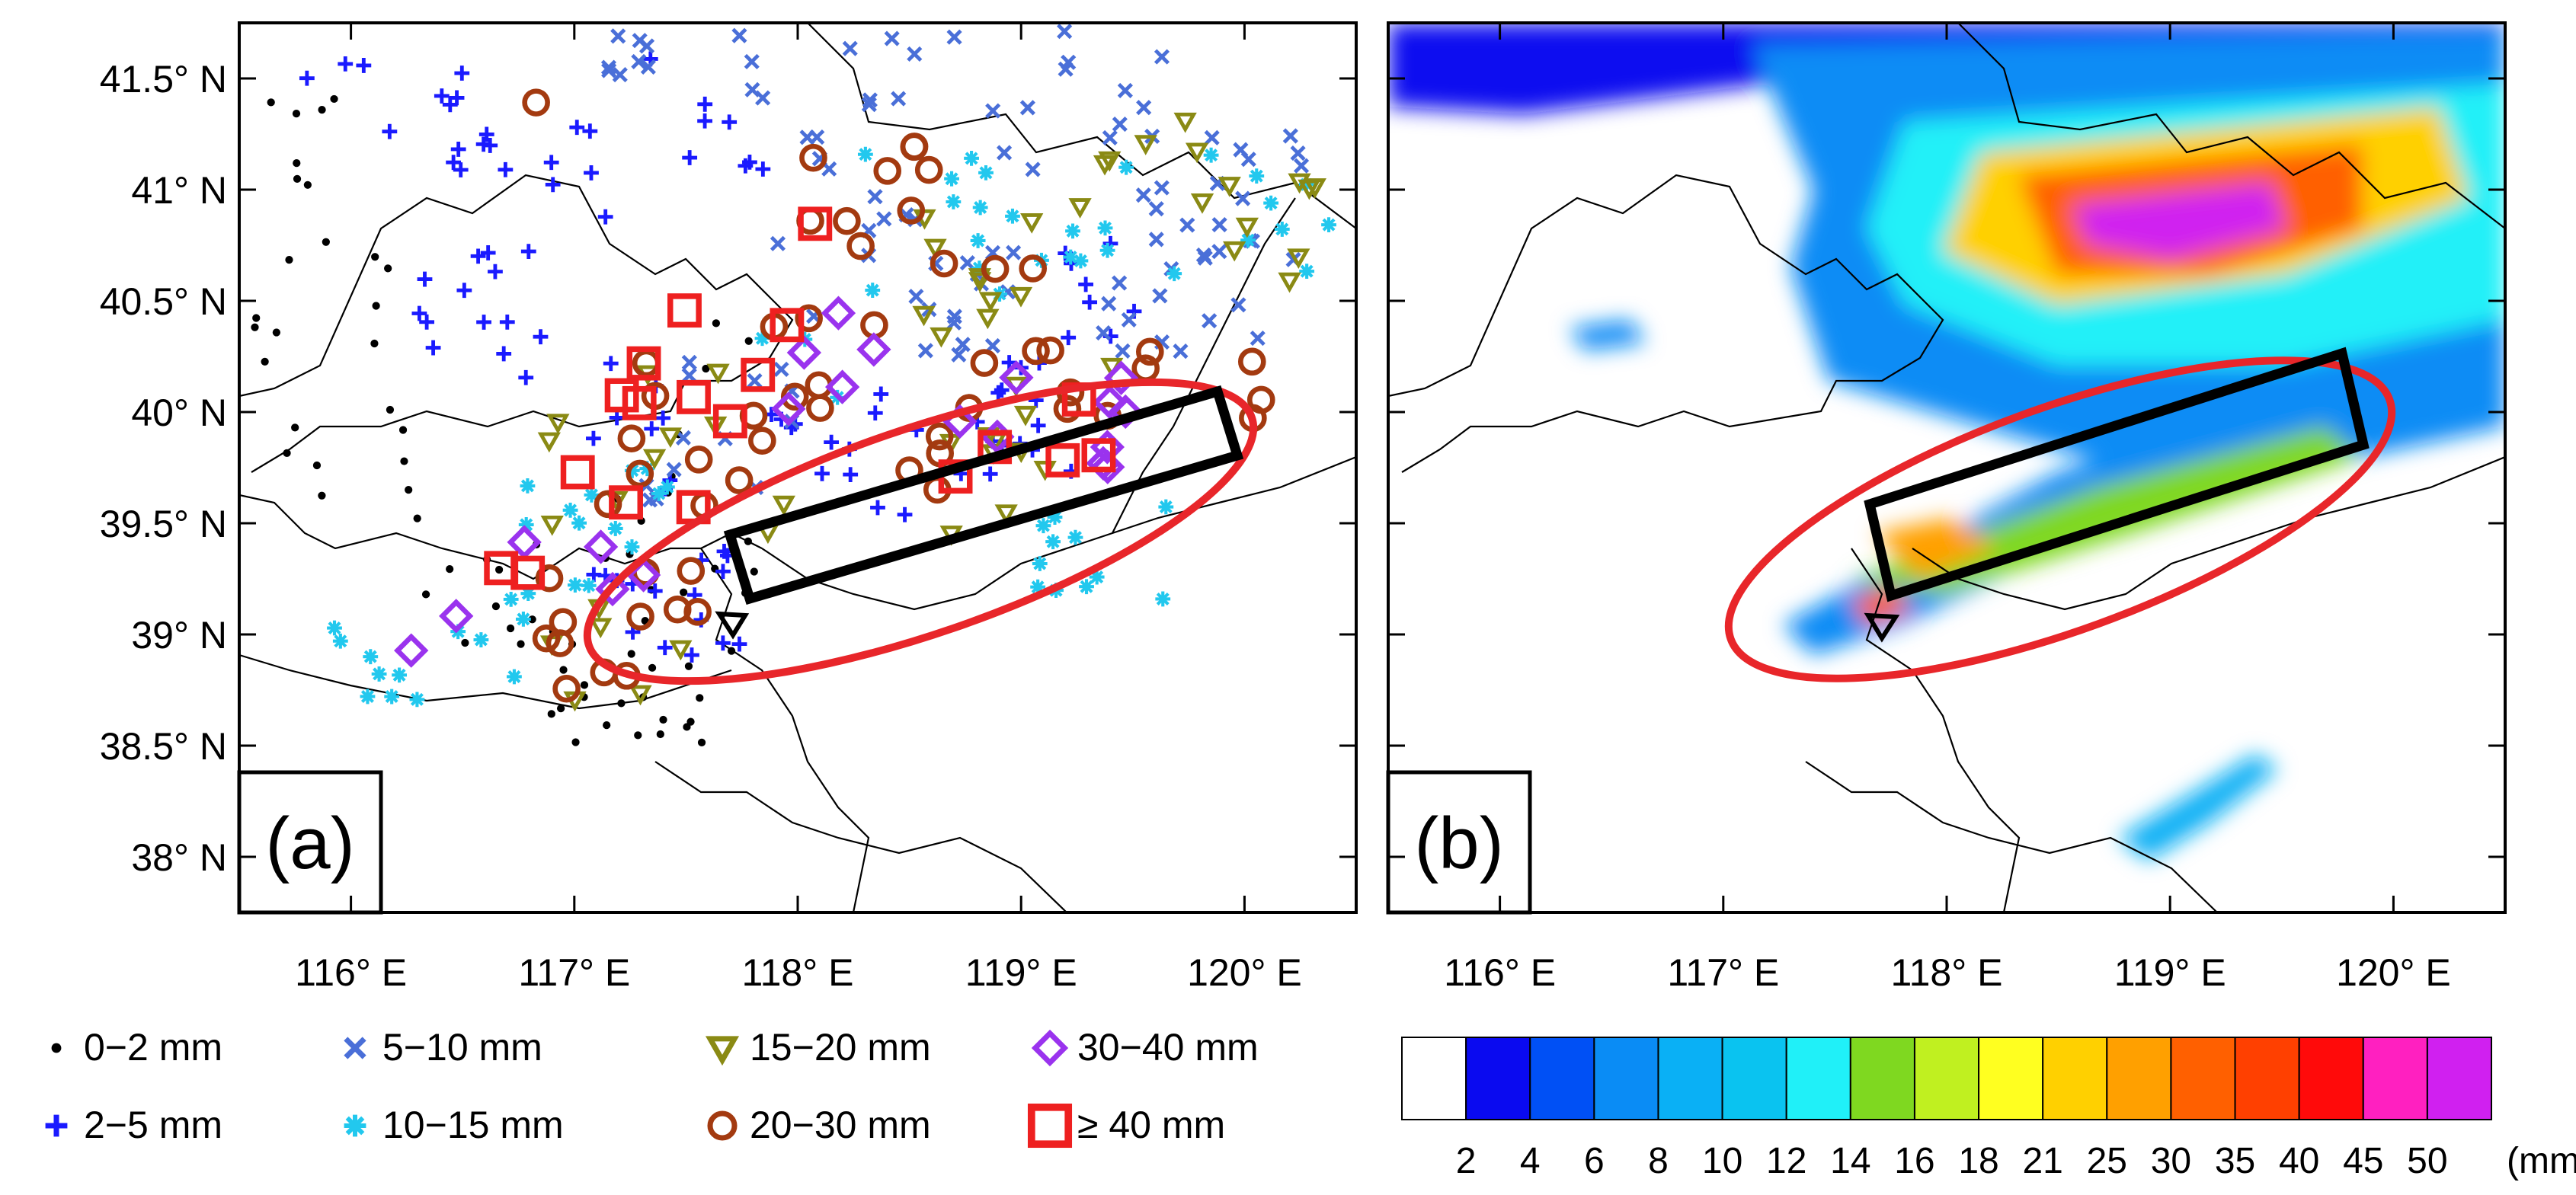 The height and width of the screenshot is (1195, 2576). I want to click on y-tick-label: 39.5° N, so click(163, 524).